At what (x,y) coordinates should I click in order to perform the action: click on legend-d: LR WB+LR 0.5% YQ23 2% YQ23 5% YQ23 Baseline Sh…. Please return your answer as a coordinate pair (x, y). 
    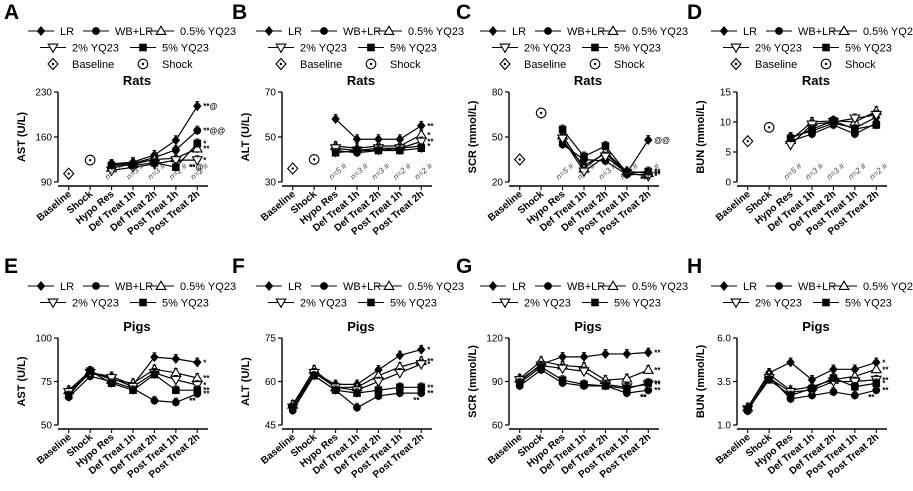
    Looking at the image, I should click on (812, 48).